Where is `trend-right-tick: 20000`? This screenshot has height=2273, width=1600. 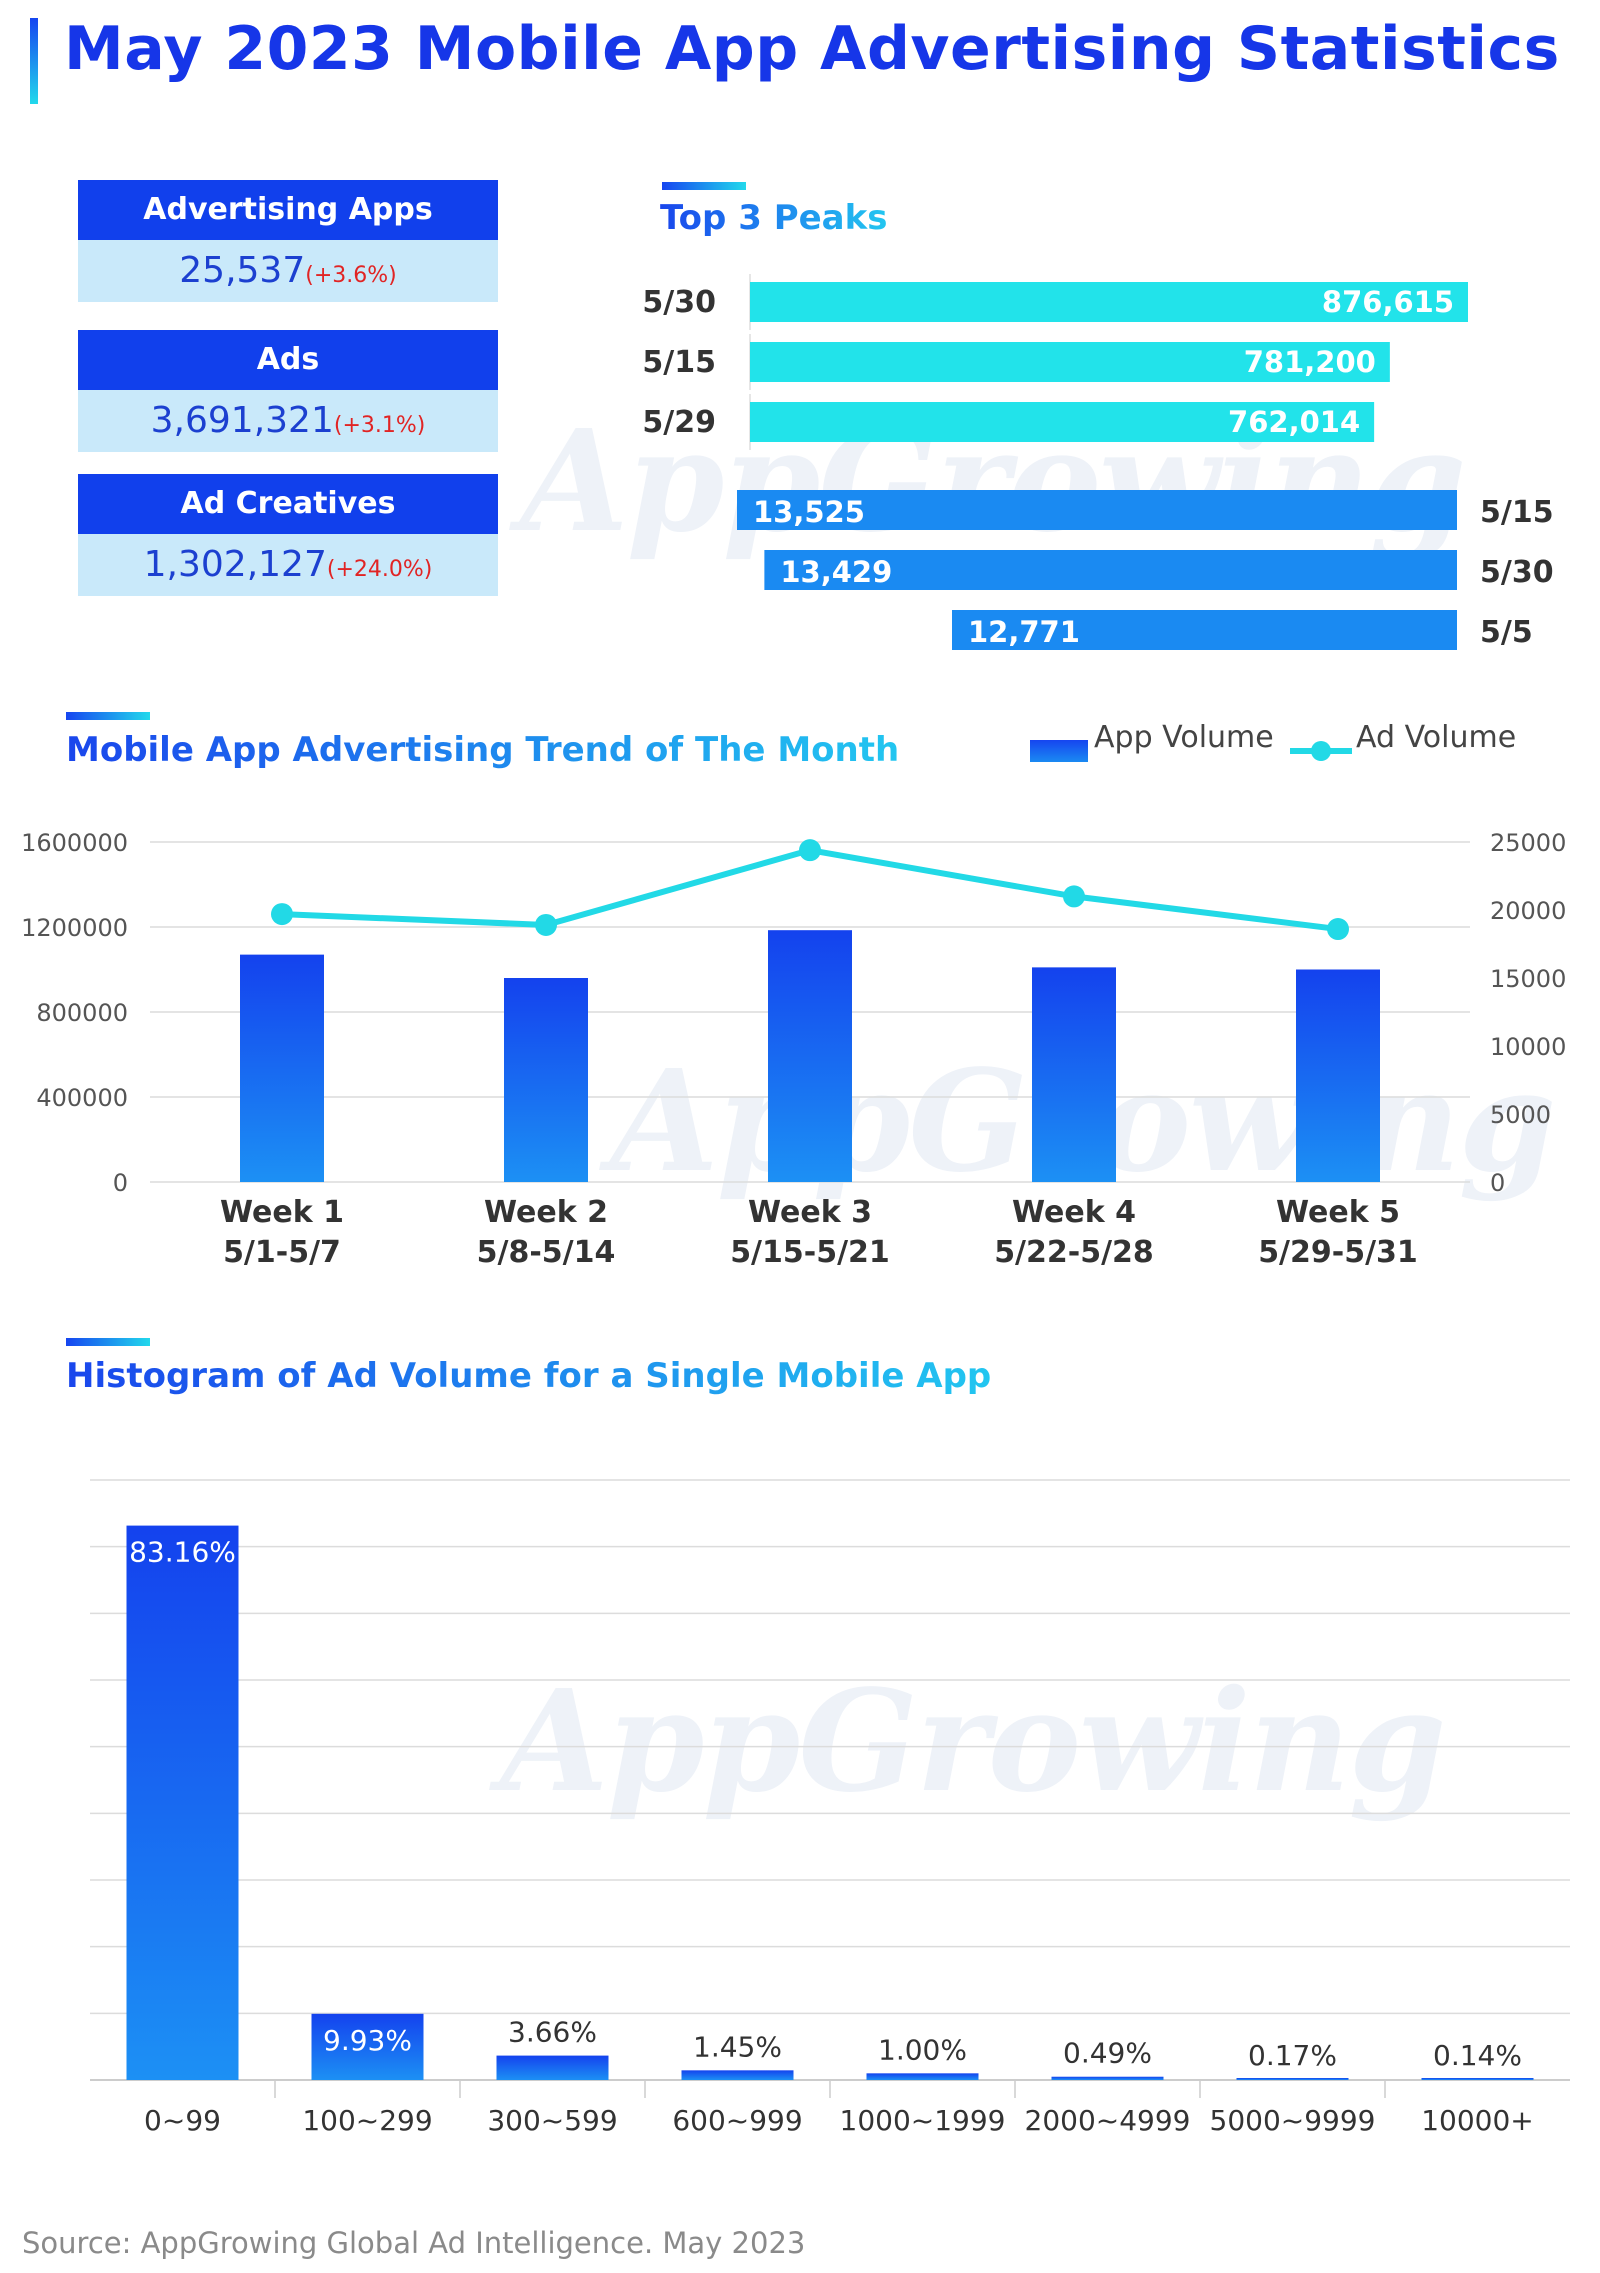
trend-right-tick: 20000 is located at coordinates (1528, 911).